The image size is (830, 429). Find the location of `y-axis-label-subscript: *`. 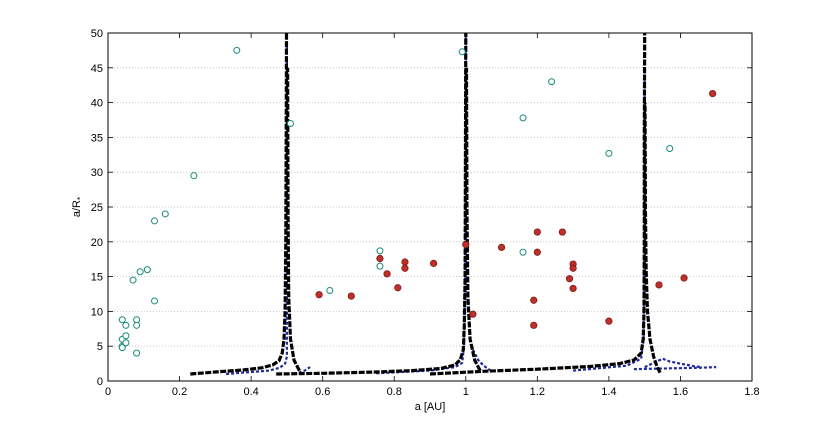

y-axis-label-subscript: * is located at coordinates (80, 198).